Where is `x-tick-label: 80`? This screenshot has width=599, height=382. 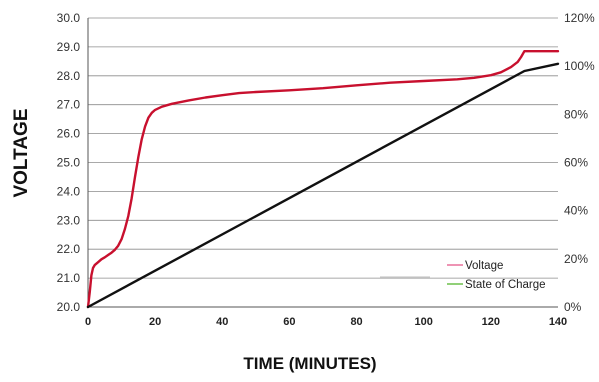 x-tick-label: 80 is located at coordinates (356, 322).